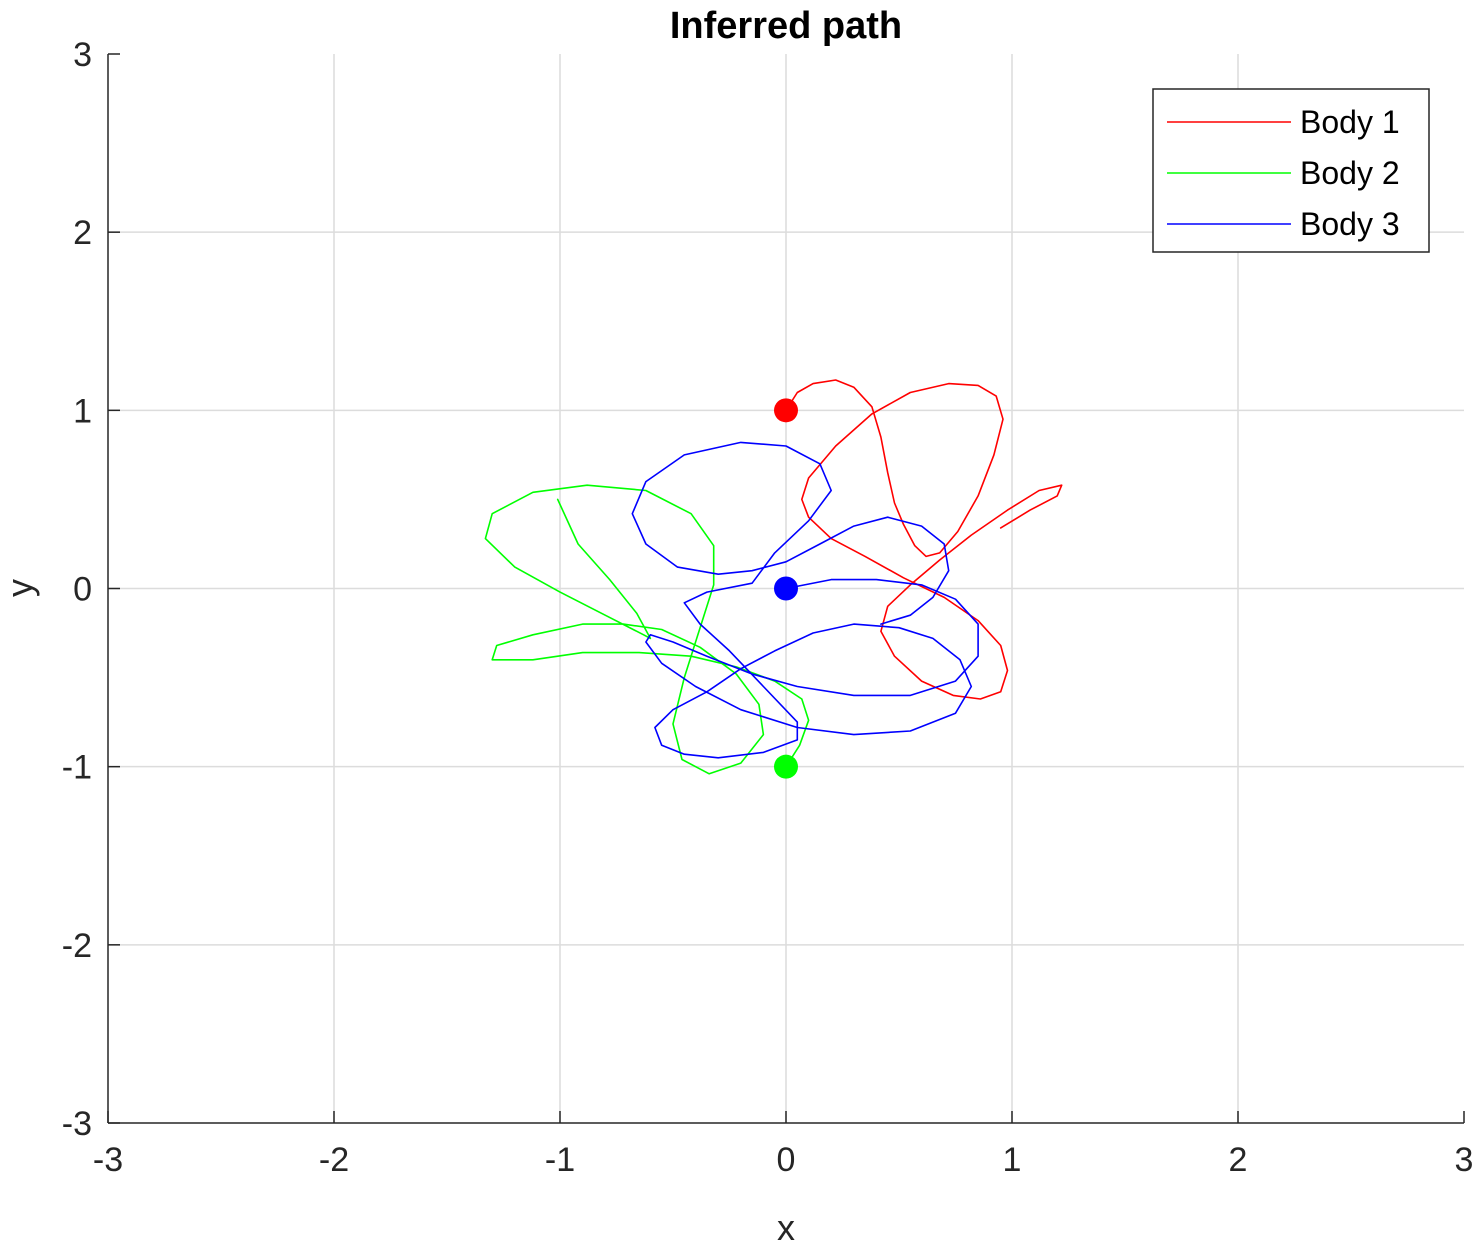  I want to click on y-axis-label: y, so click(20, 588).